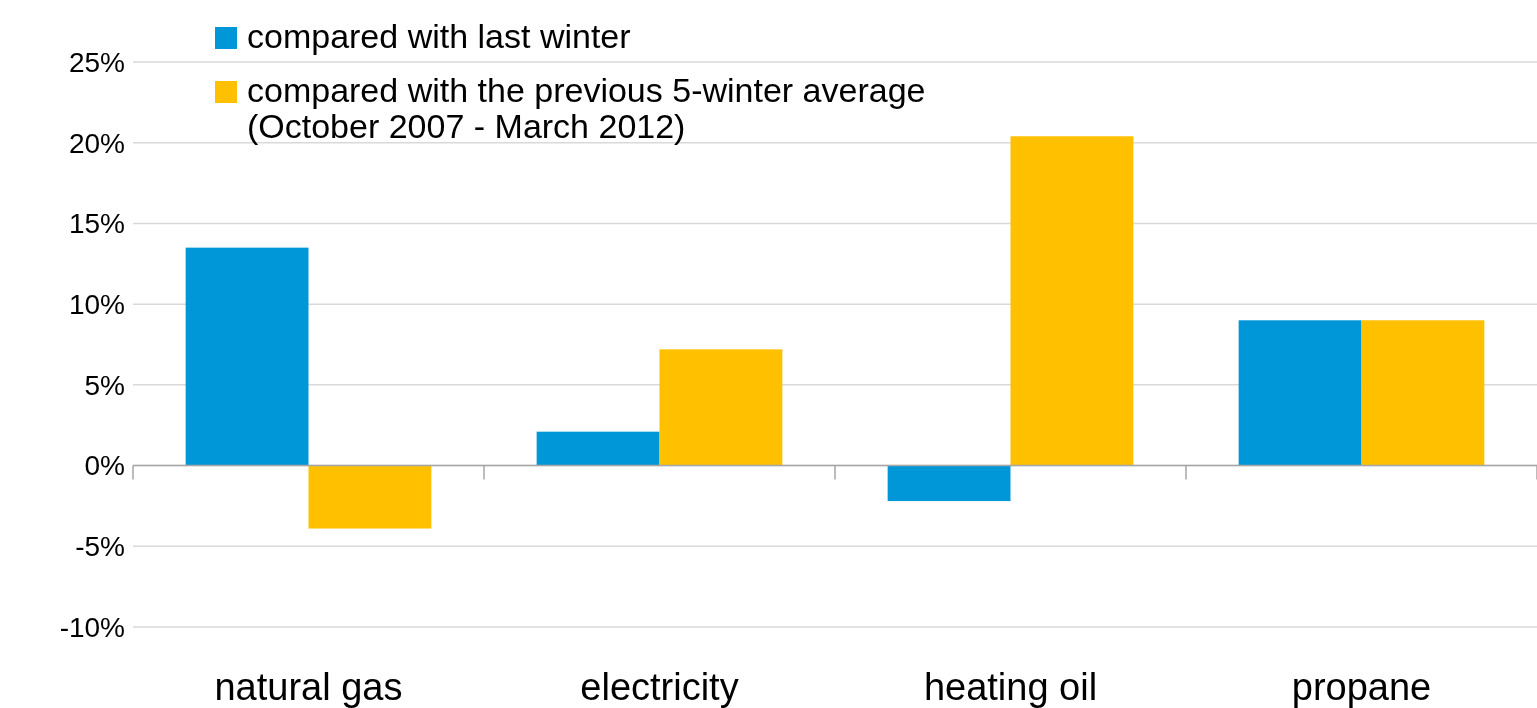 The width and height of the screenshot is (1537, 708). Describe the element at coordinates (439, 36) in the screenshot. I see `legend-label: compared with last winter` at that location.